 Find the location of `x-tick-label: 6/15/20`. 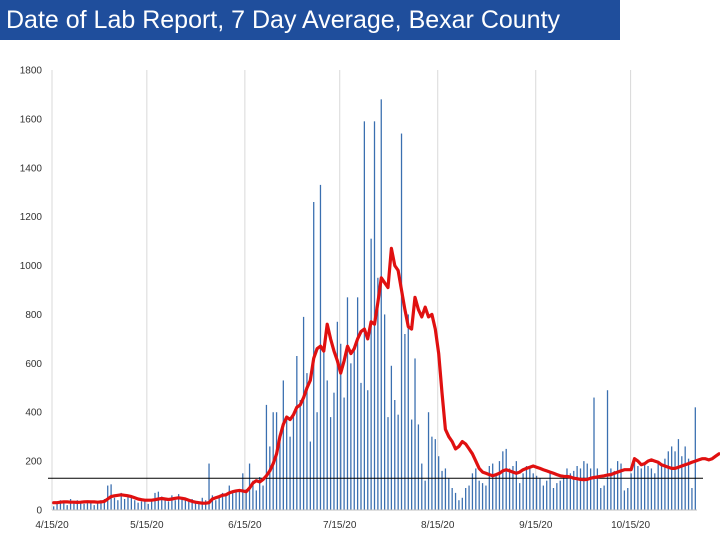

x-tick-label: 6/15/20 is located at coordinates (245, 525).